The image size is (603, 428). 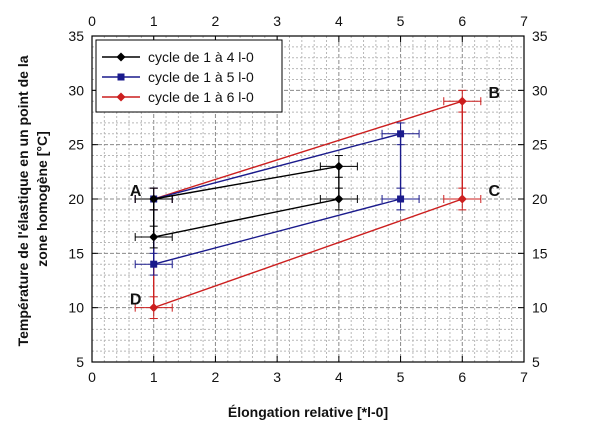 I want to click on annotation-label-b: B, so click(x=495, y=93).